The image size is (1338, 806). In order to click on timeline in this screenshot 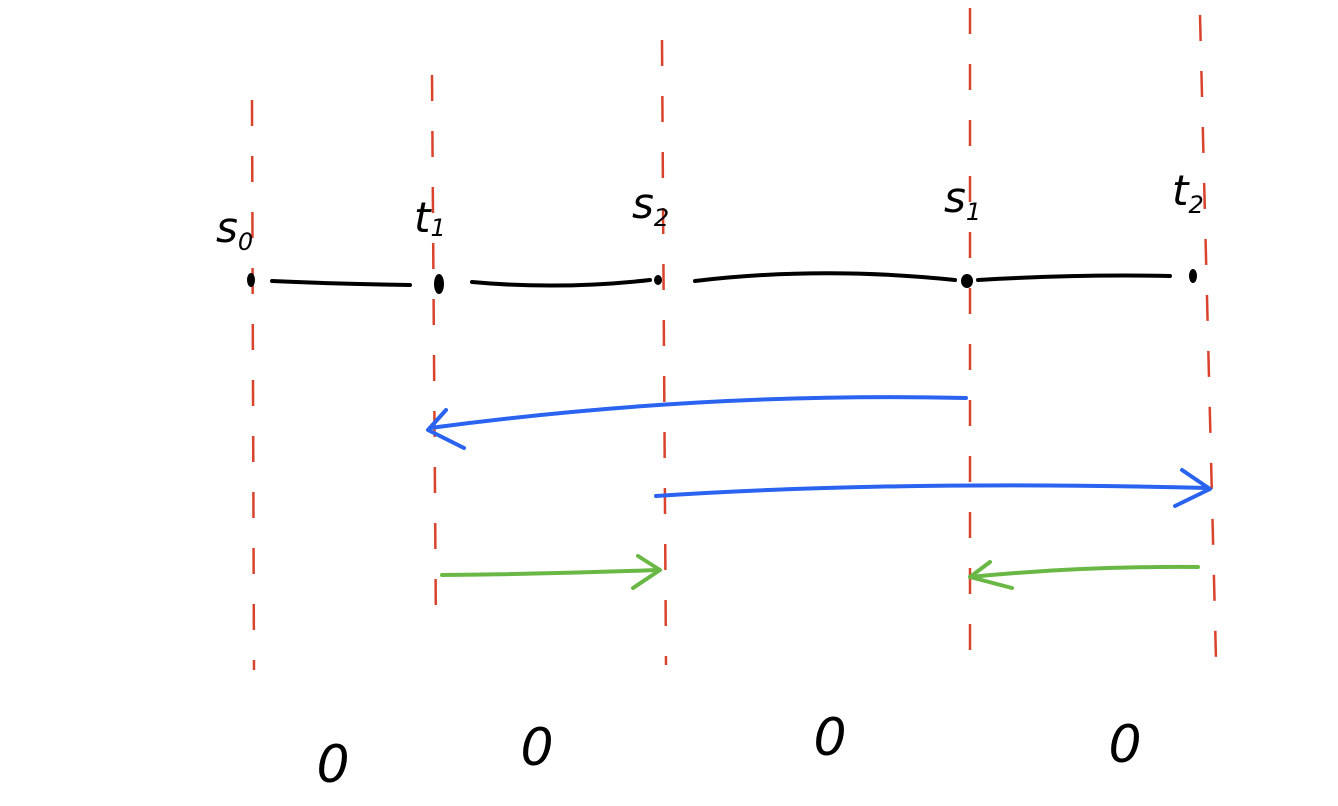, I will do `click(722, 281)`.